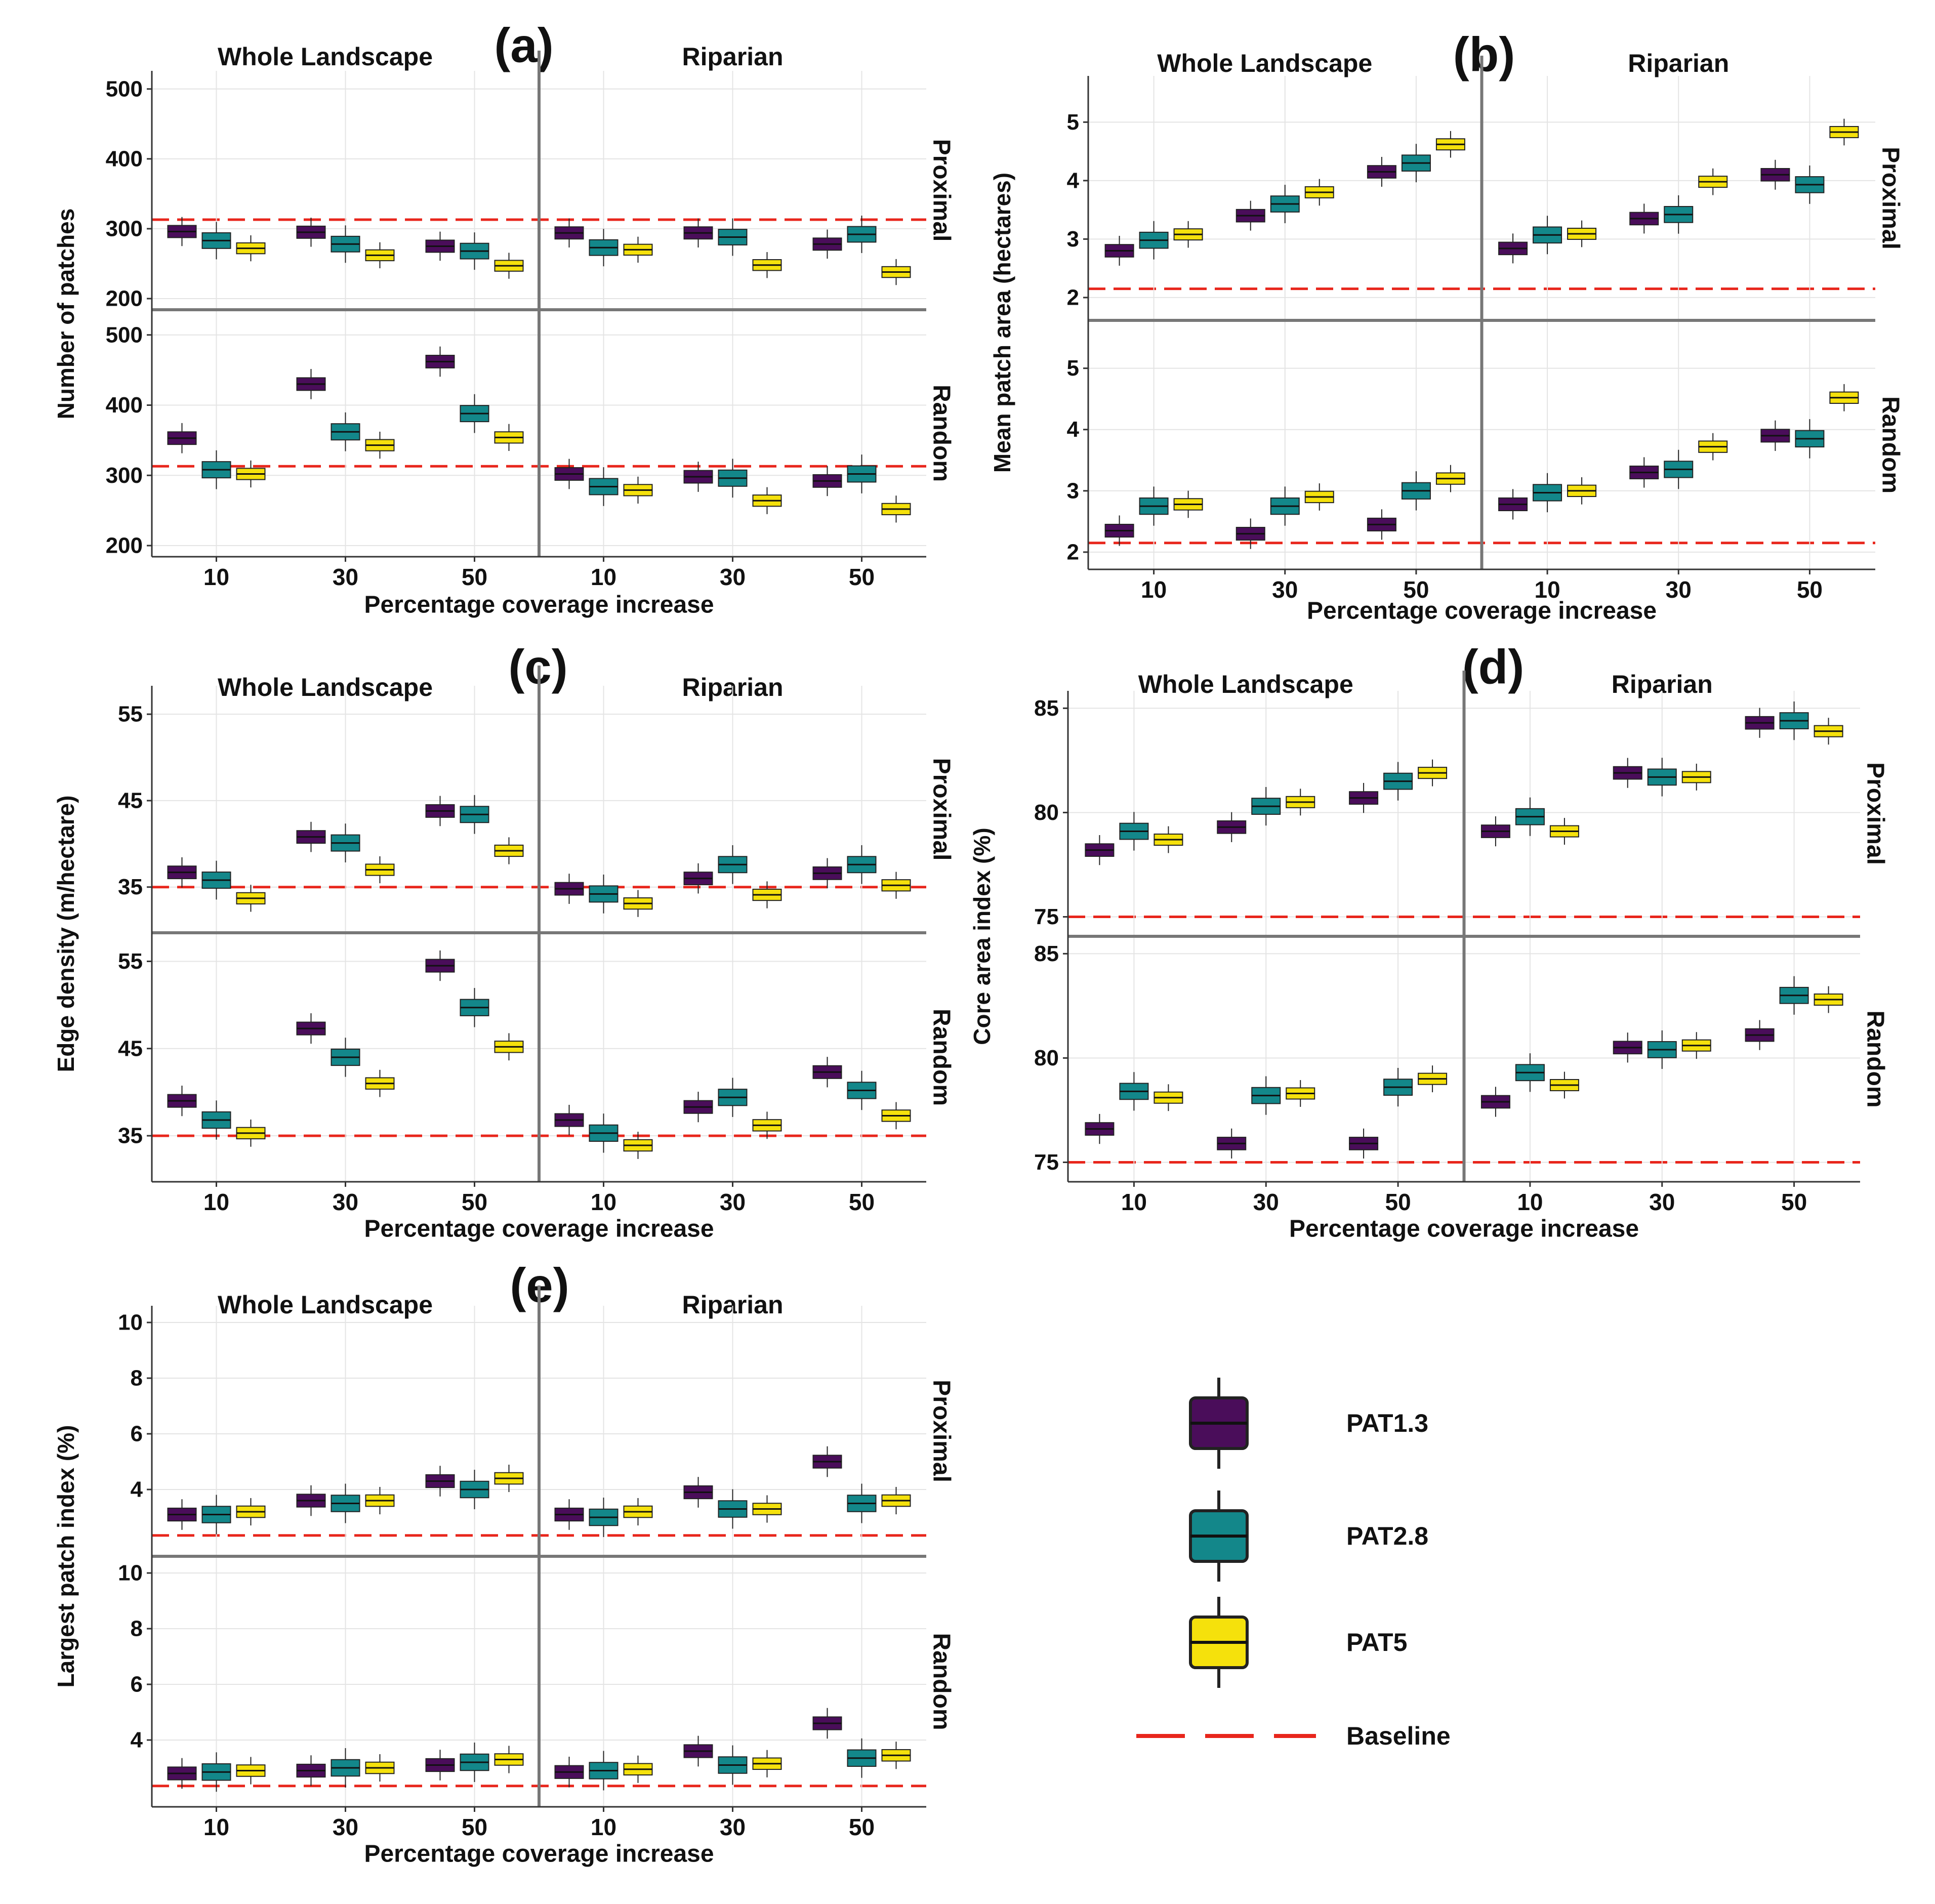 The image size is (1935, 1904). What do you see at coordinates (1002, 323) in the screenshot?
I see `y-axis-label: Mean patch area (hectares)` at bounding box center [1002, 323].